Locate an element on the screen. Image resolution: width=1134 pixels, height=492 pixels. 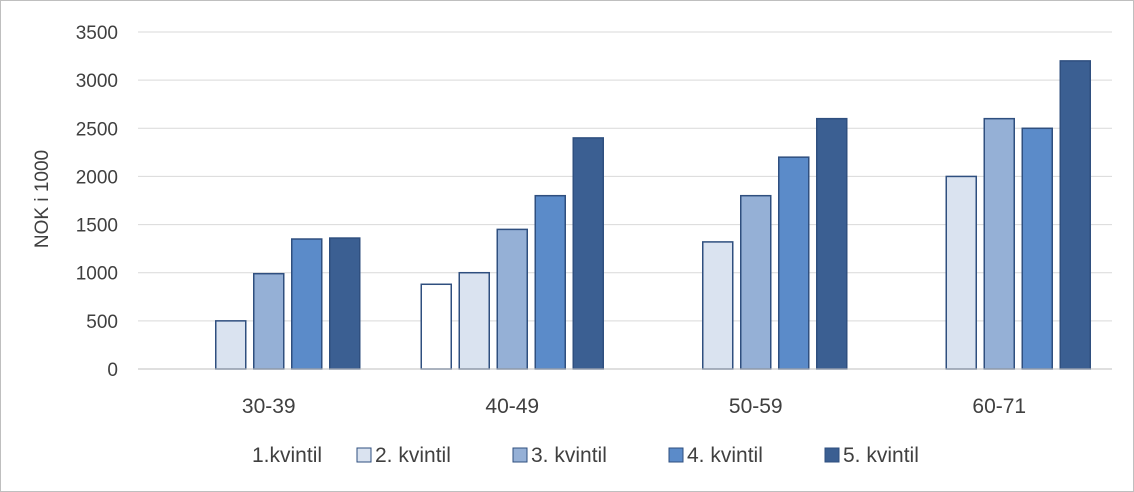
y-tick-label: 3500 is located at coordinates (97, 33).